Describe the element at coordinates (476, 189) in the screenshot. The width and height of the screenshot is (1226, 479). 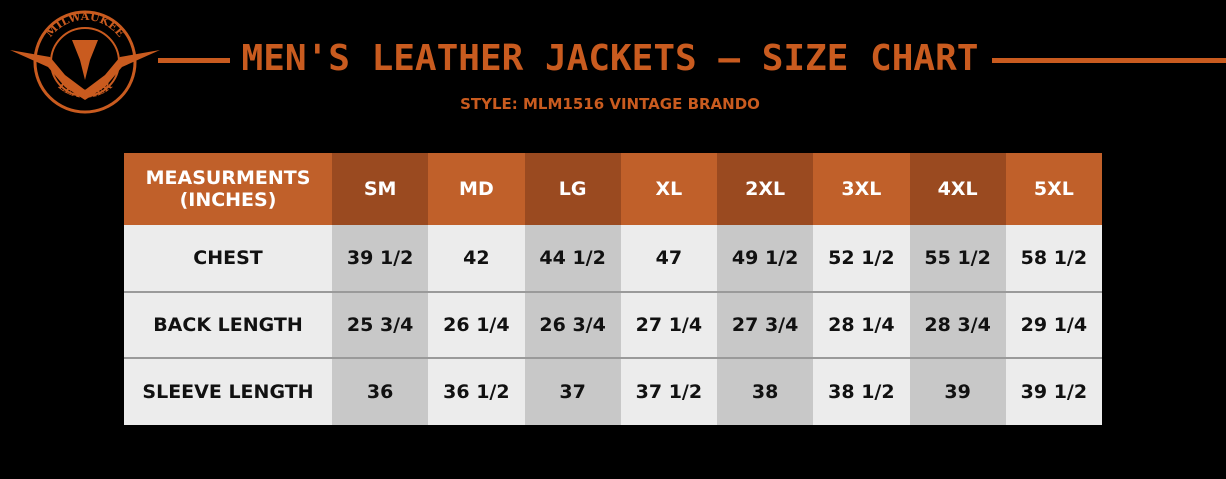
I see `column-header: MD` at that location.